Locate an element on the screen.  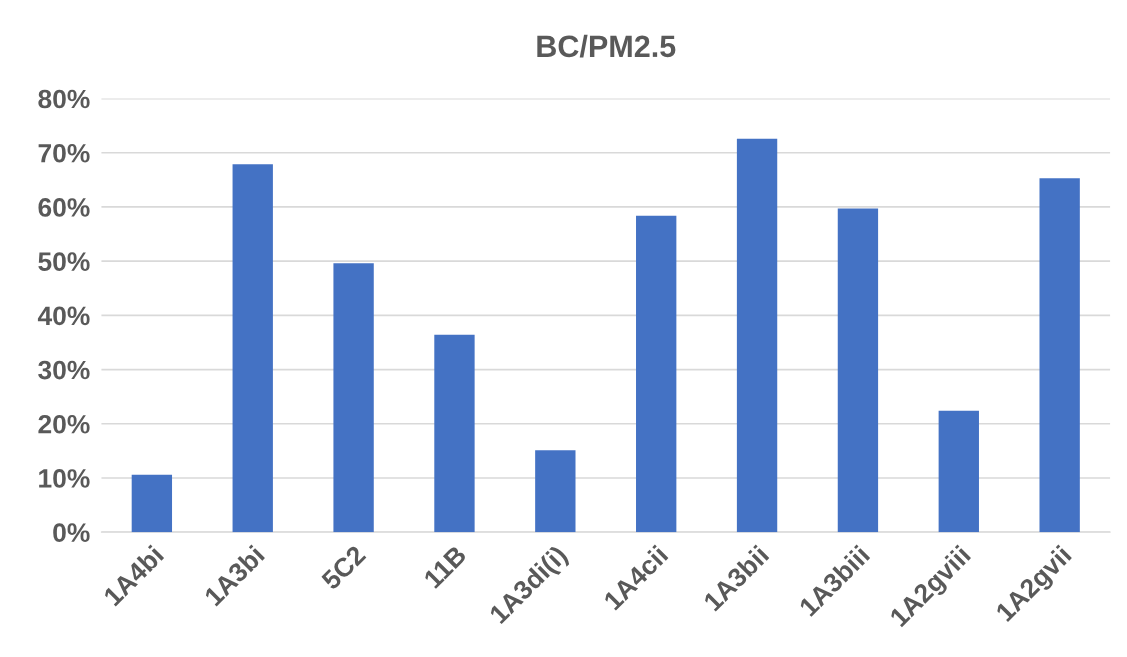
y-tick-label: 60% is located at coordinates (64, 207).